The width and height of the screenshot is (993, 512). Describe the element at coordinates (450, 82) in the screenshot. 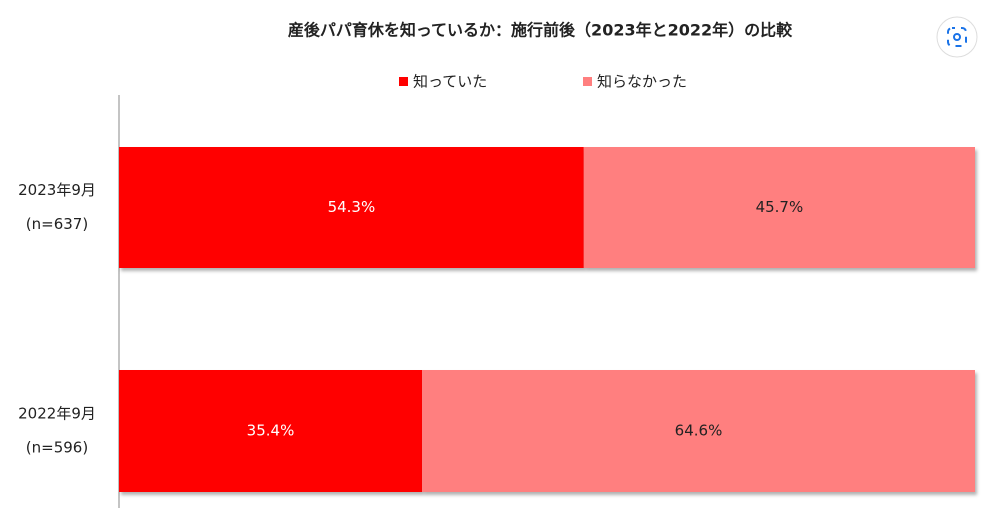

I see `legend-label: 知っていた` at that location.